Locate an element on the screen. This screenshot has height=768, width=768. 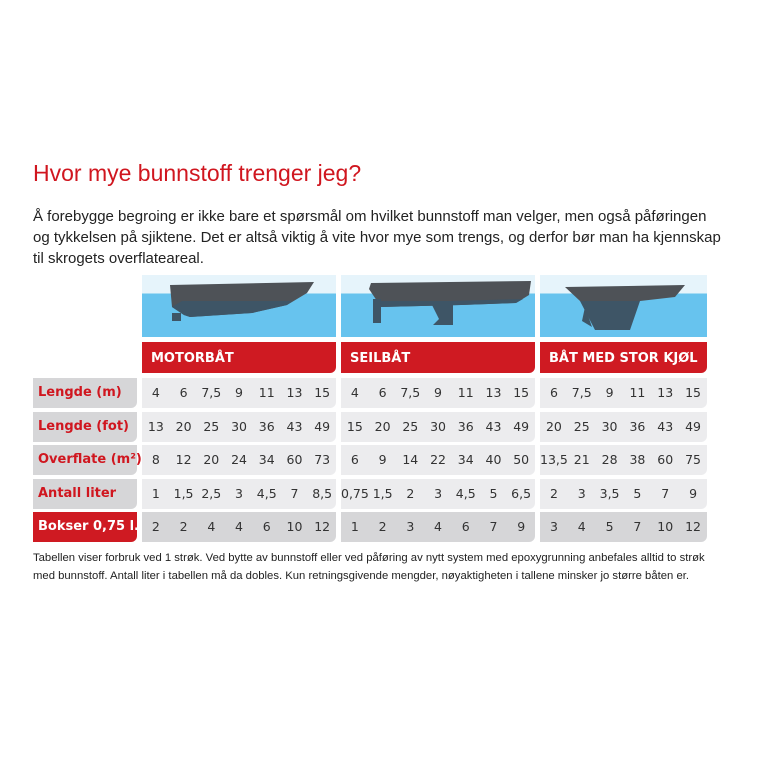
table-cell: 1 is located at coordinates (155, 493).